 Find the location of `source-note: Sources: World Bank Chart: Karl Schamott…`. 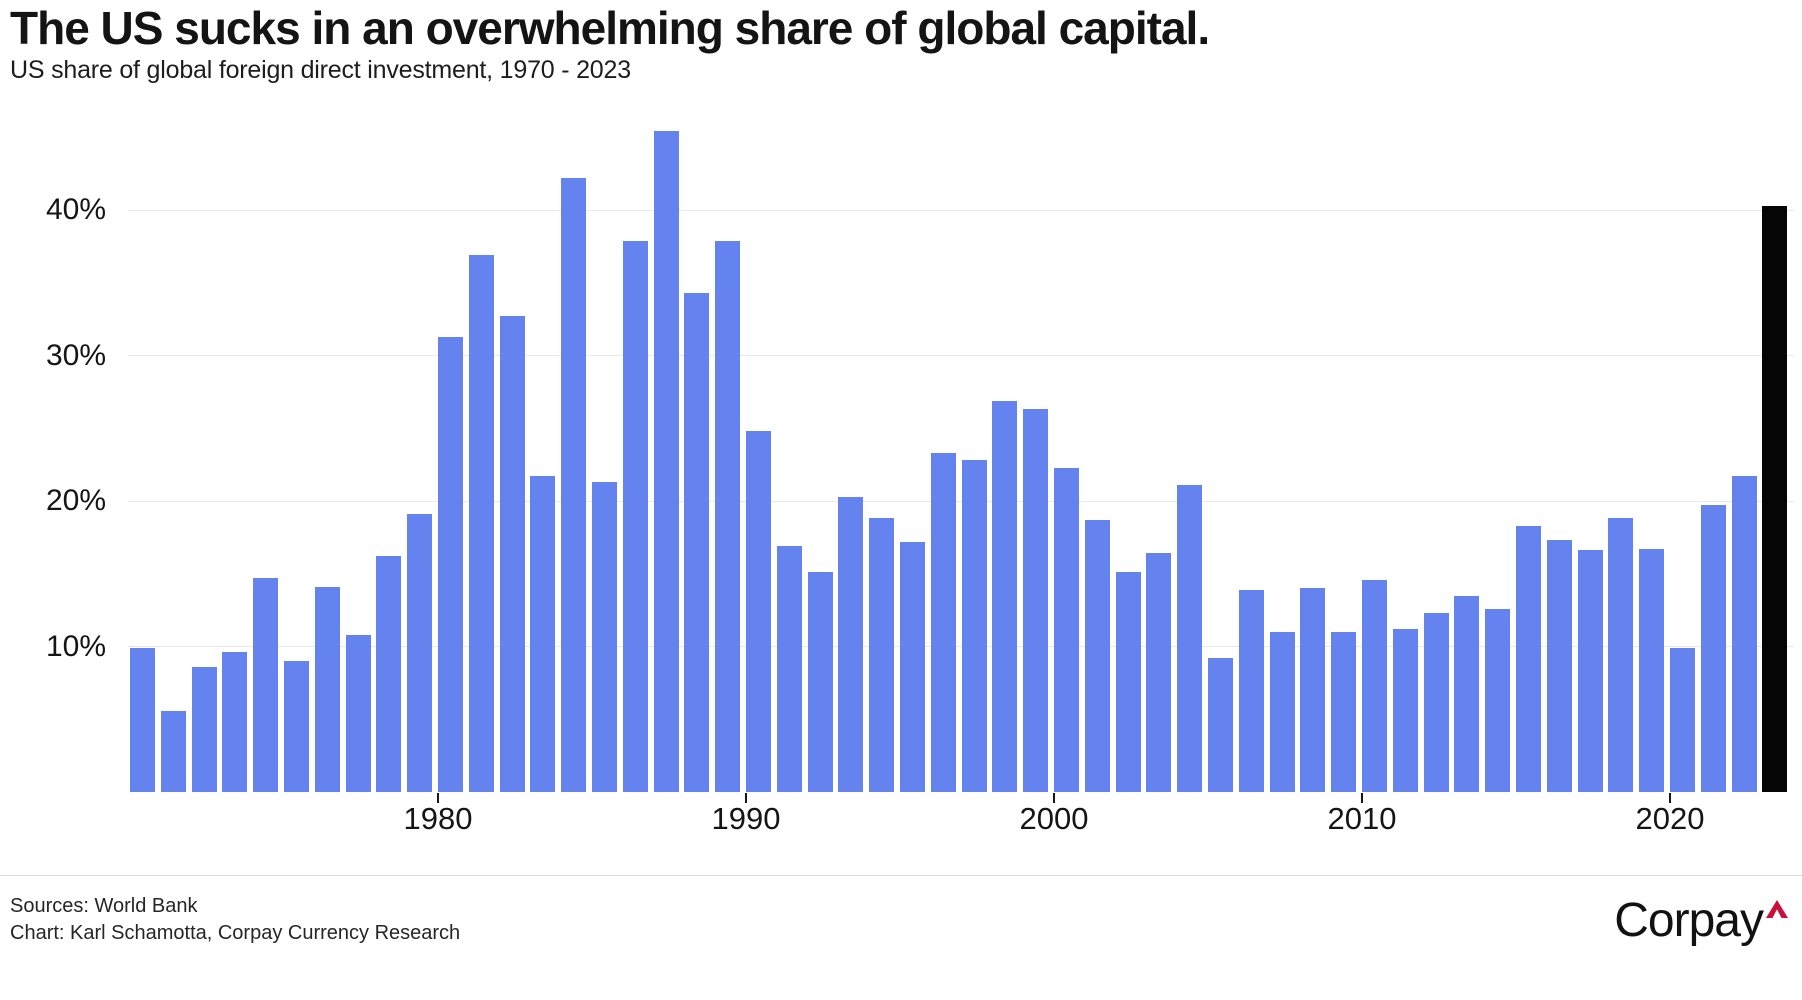

source-note: Sources: World Bank Chart: Karl Schamott… is located at coordinates (235, 920).